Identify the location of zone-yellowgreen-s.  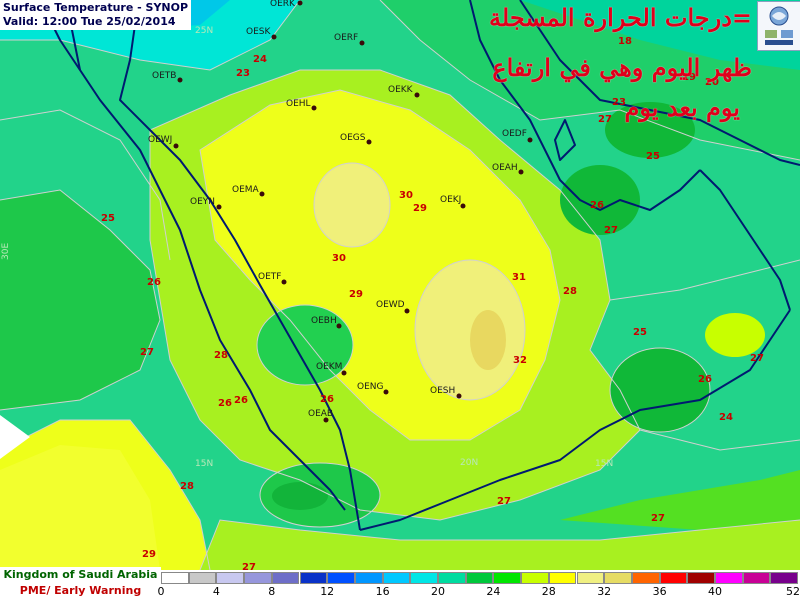
(500, 545).